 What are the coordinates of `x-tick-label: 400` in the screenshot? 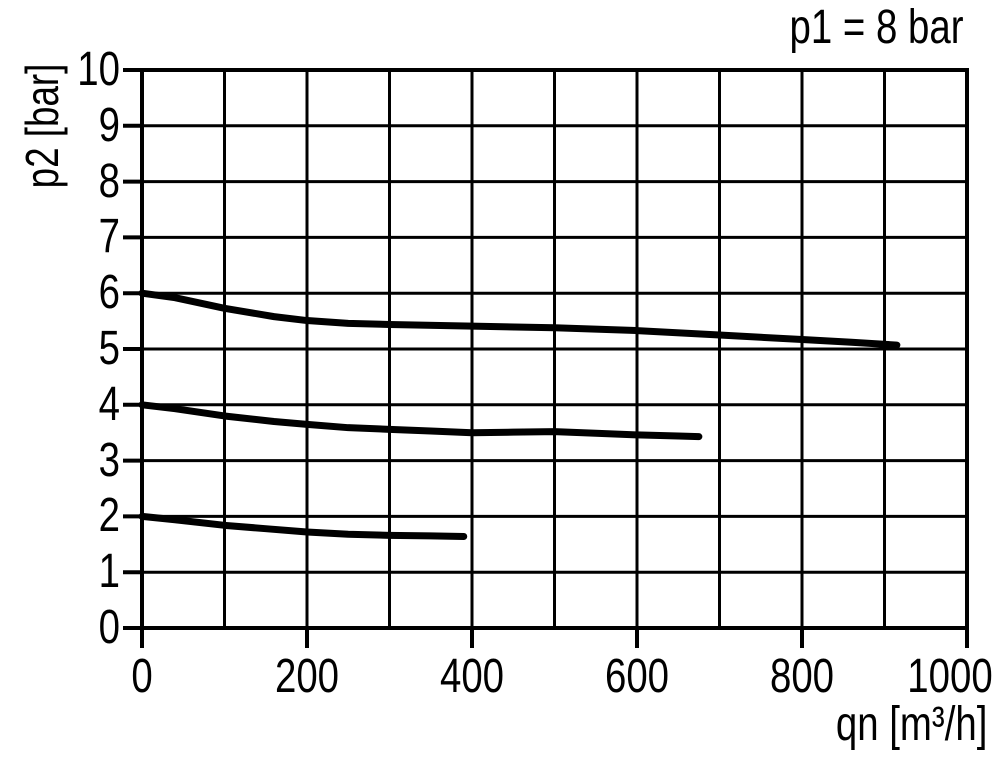 It's located at (472, 676).